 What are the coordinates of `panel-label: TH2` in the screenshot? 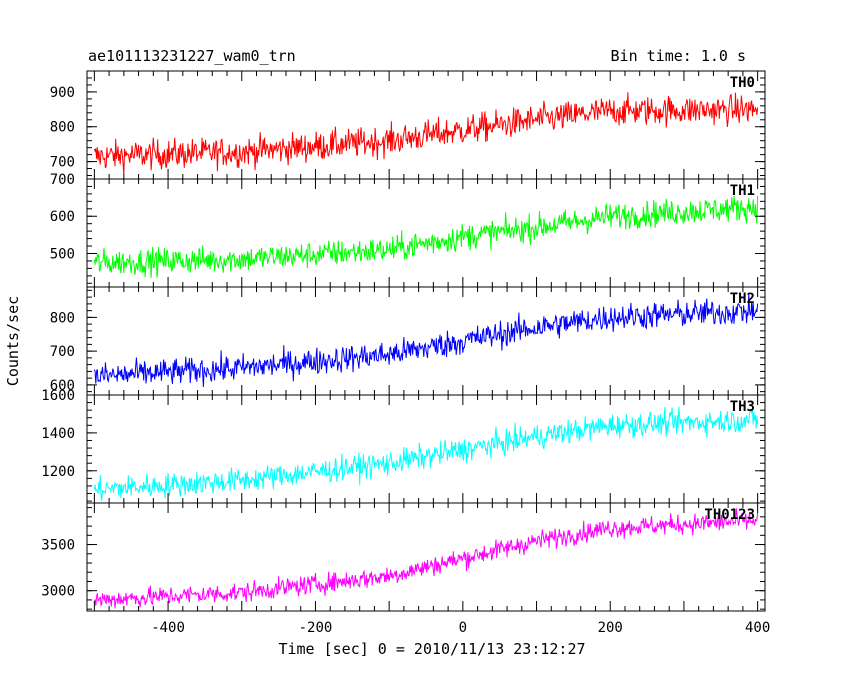 It's located at (742, 299).